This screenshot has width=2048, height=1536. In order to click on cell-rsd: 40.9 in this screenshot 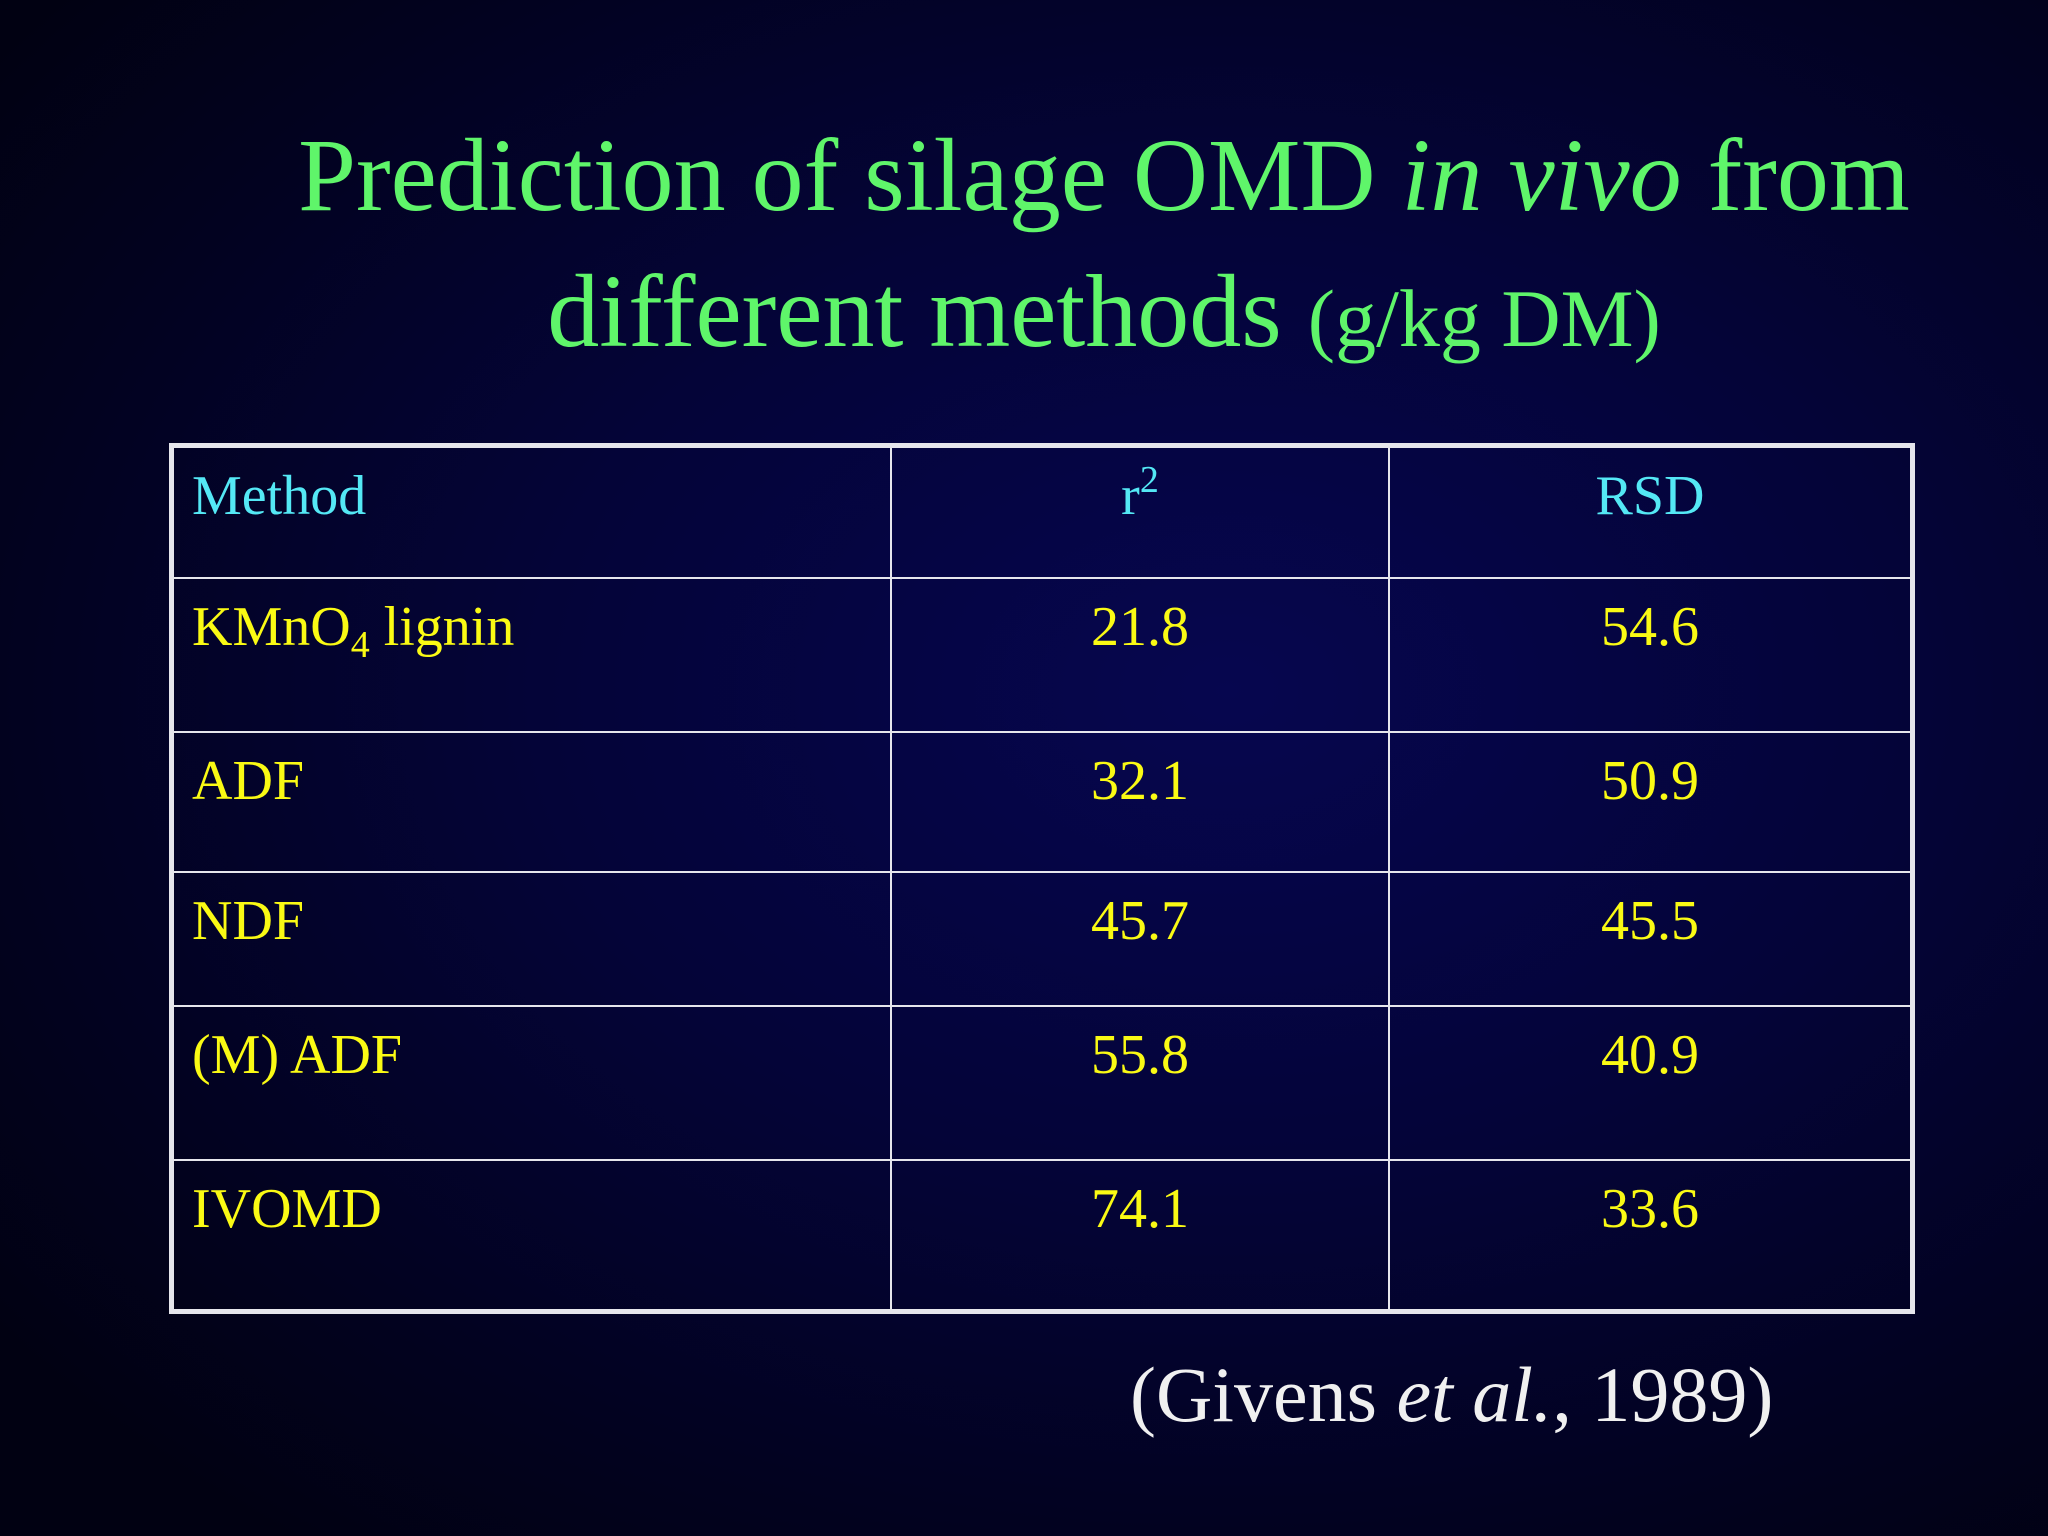, I will do `click(1651, 1082)`.